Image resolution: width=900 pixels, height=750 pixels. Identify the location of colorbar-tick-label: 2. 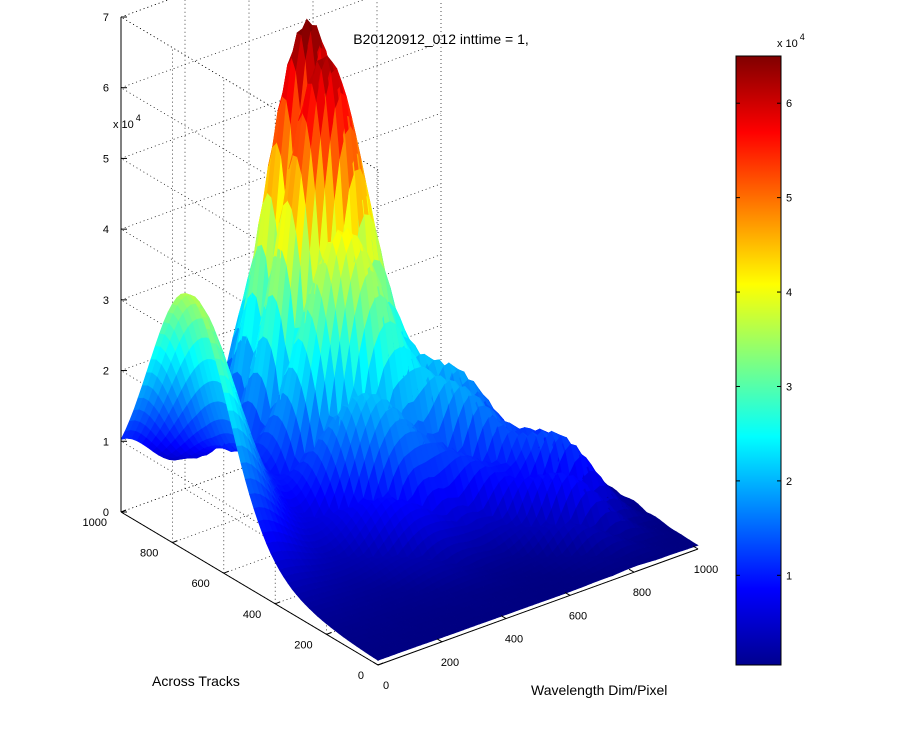
(789, 482).